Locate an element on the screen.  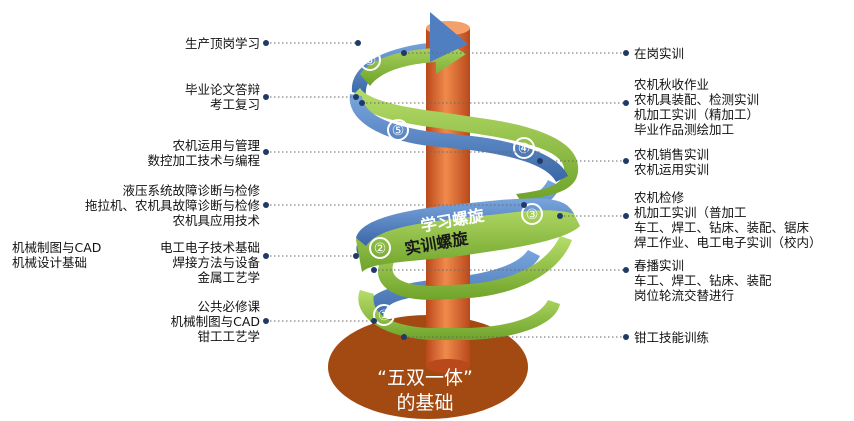
right-label-1: 在岗实训 is located at coordinates (659, 53).